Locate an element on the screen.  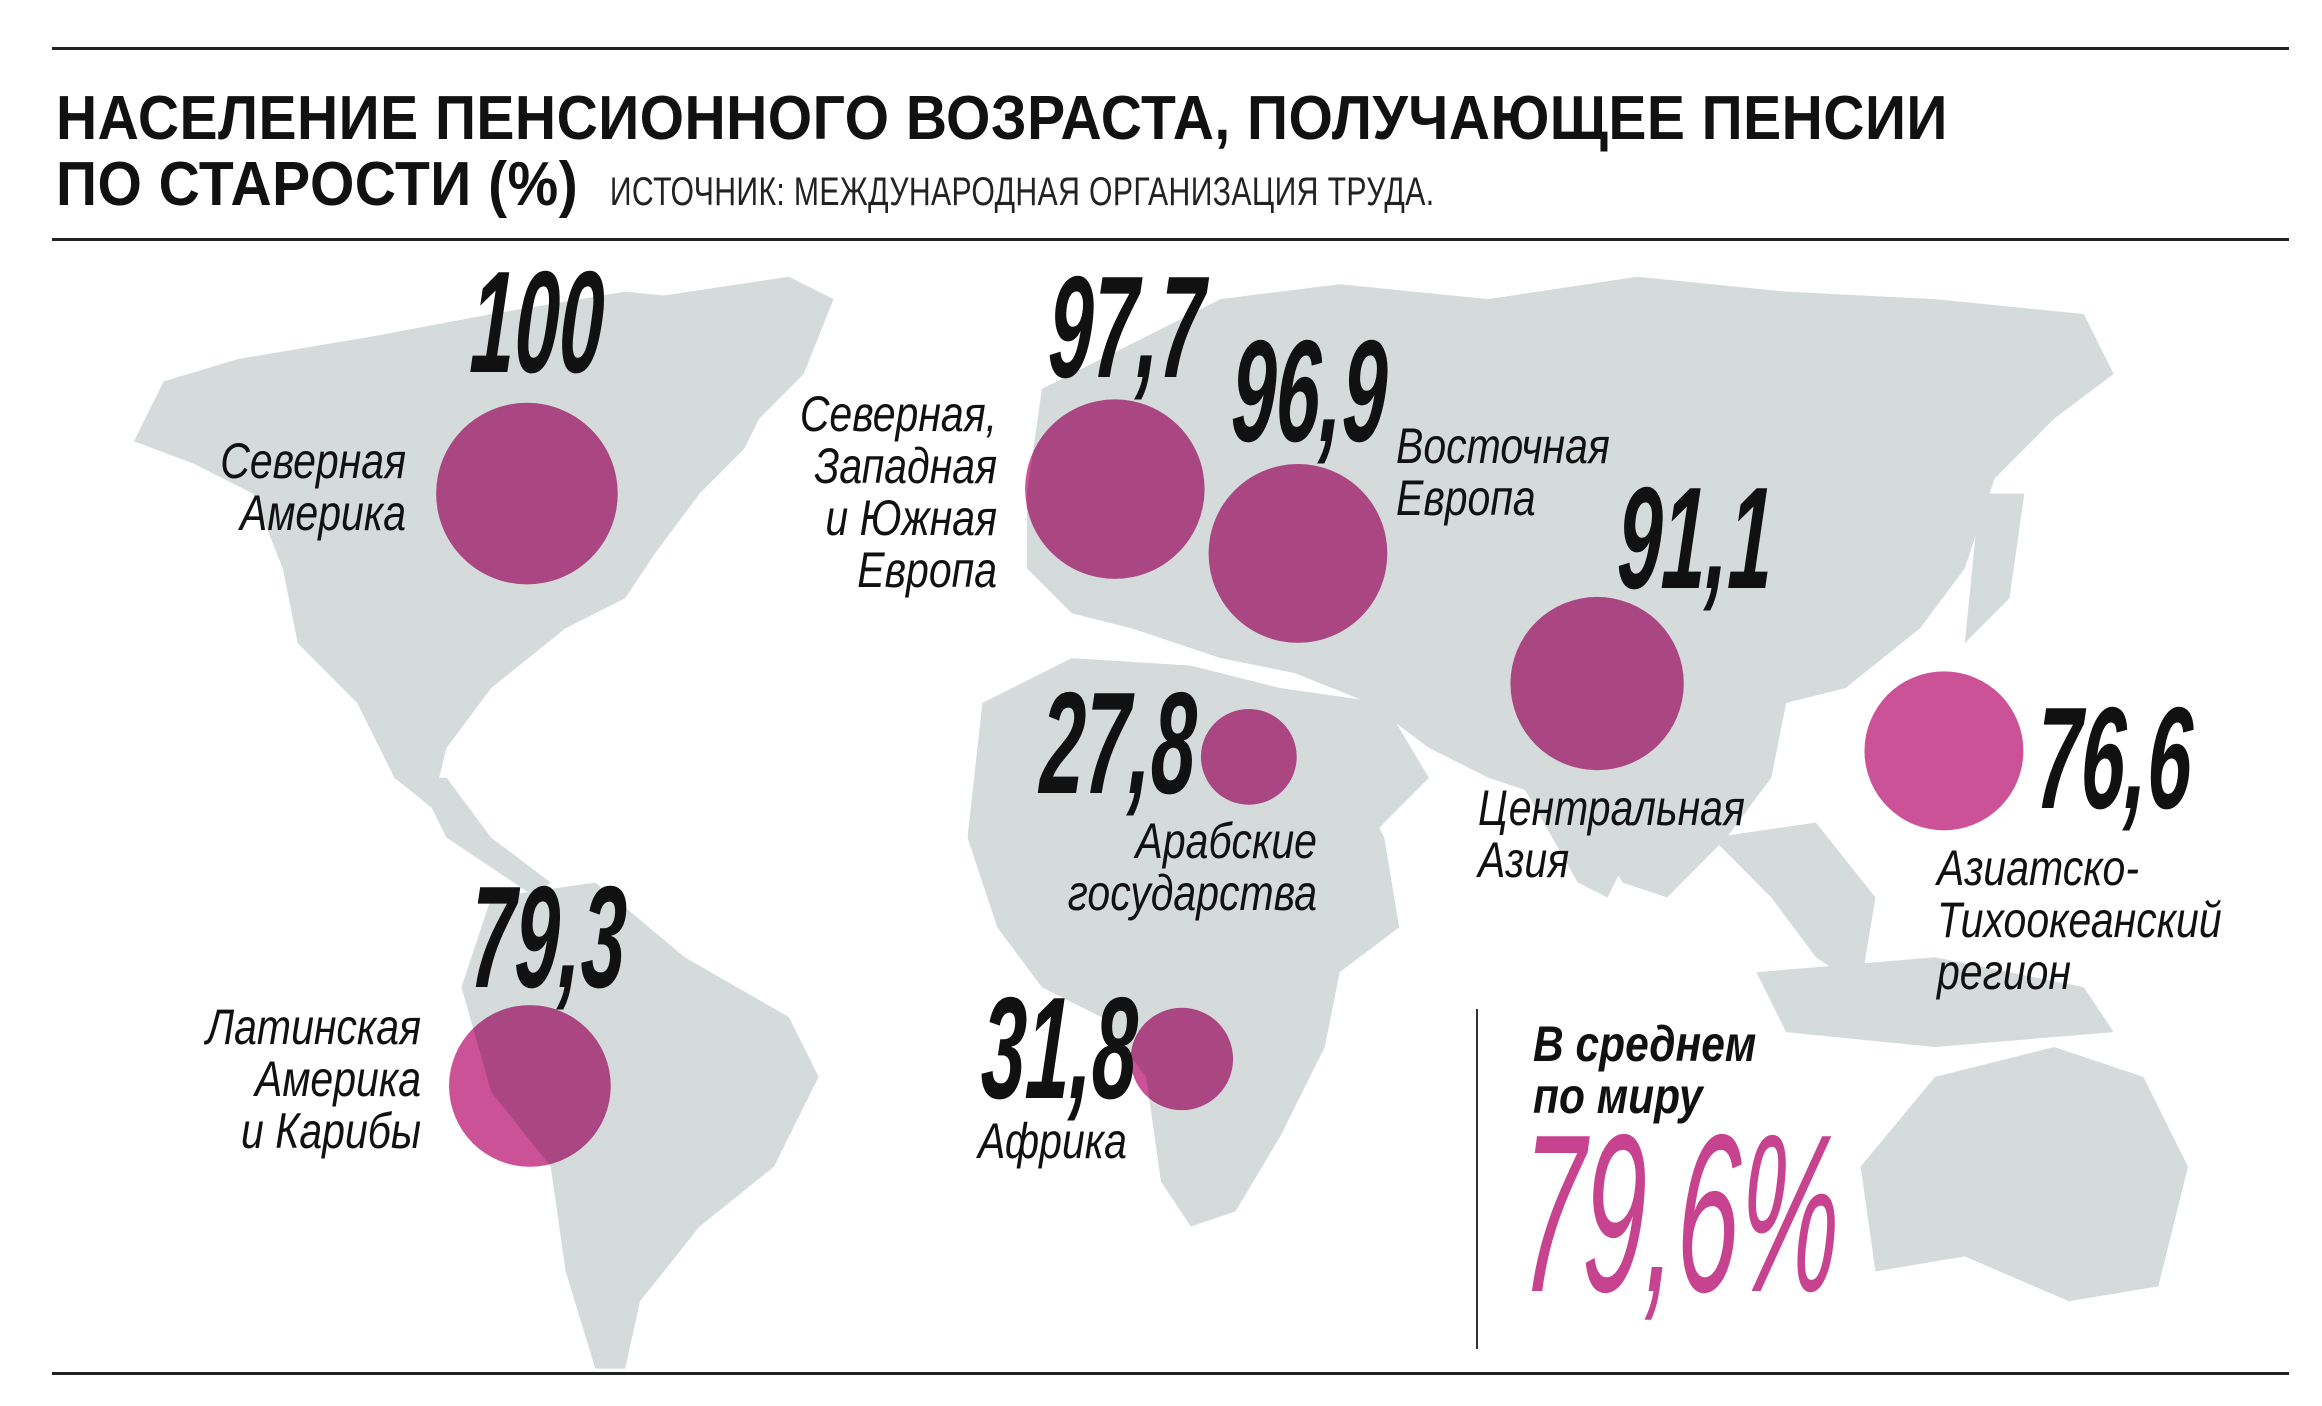
bubble-la is located at coordinates (530, 1086).